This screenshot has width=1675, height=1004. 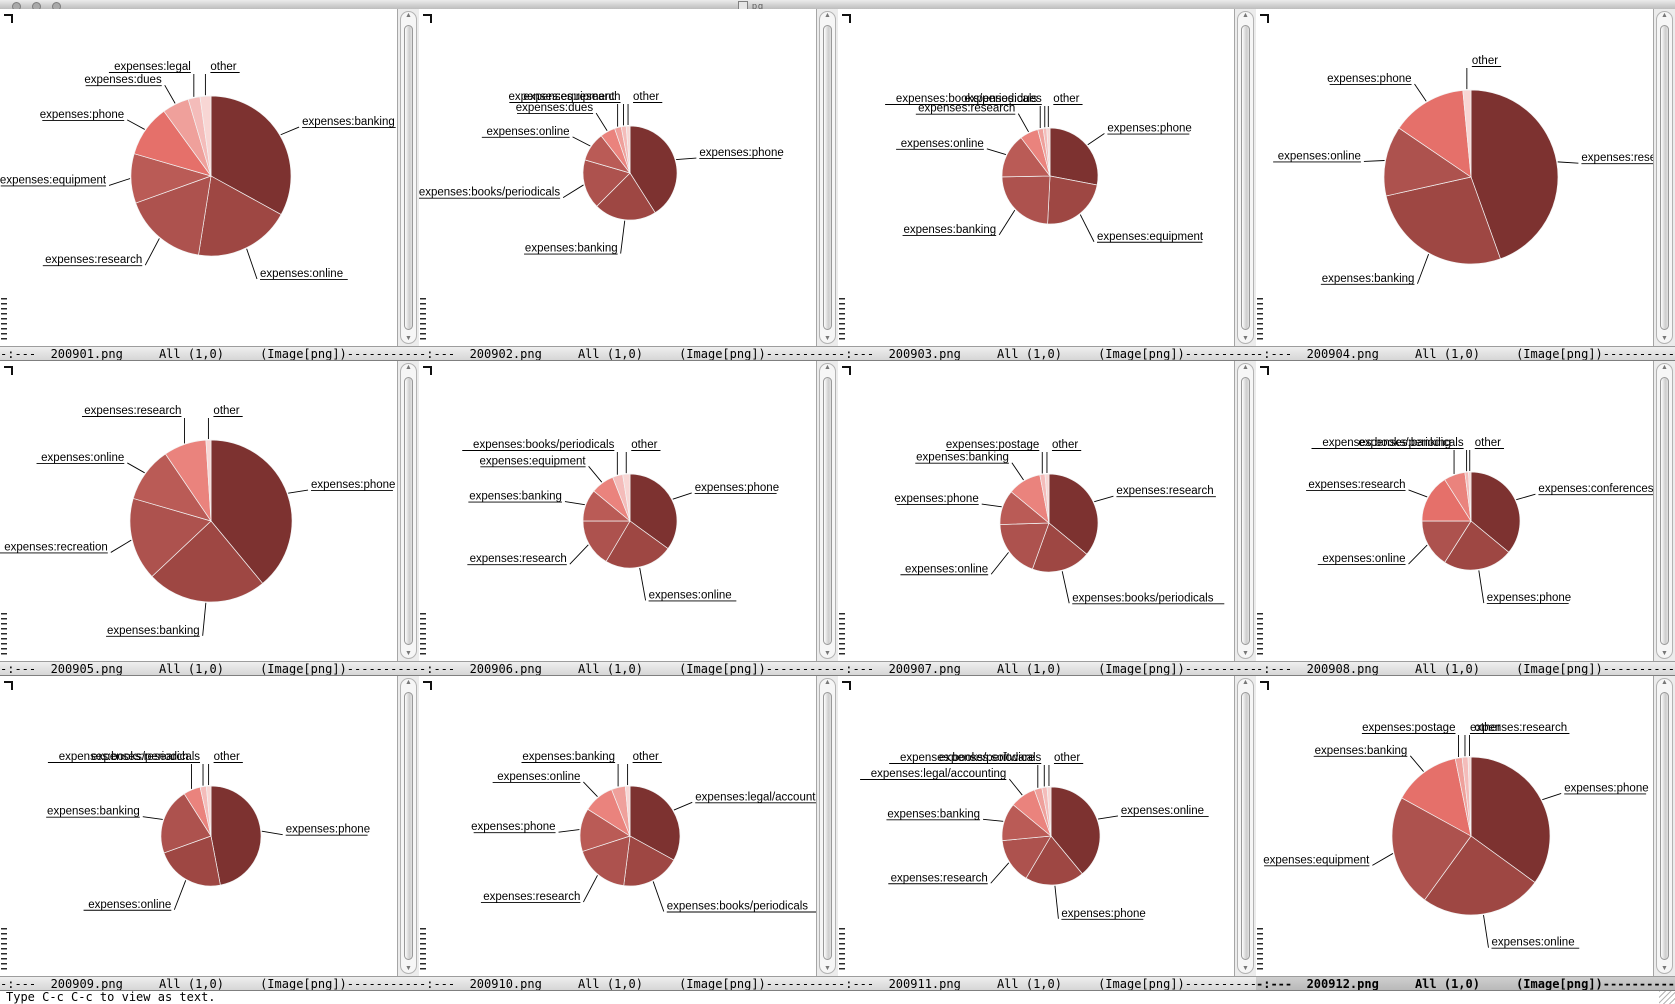 What do you see at coordinates (56, 5) in the screenshot?
I see `window-zoom-button` at bounding box center [56, 5].